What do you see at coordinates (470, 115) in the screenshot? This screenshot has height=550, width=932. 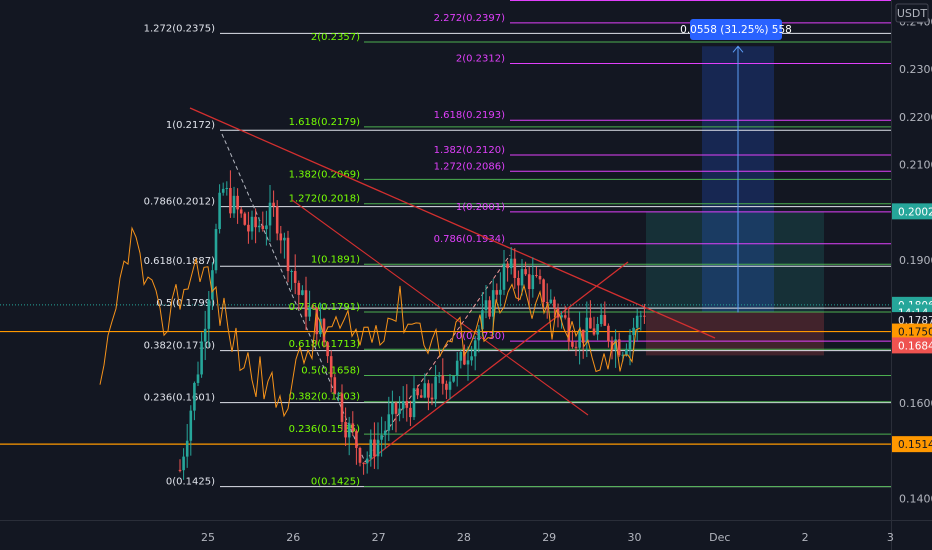 I see `fib-magenta-label: 1.618(0.2193)` at bounding box center [470, 115].